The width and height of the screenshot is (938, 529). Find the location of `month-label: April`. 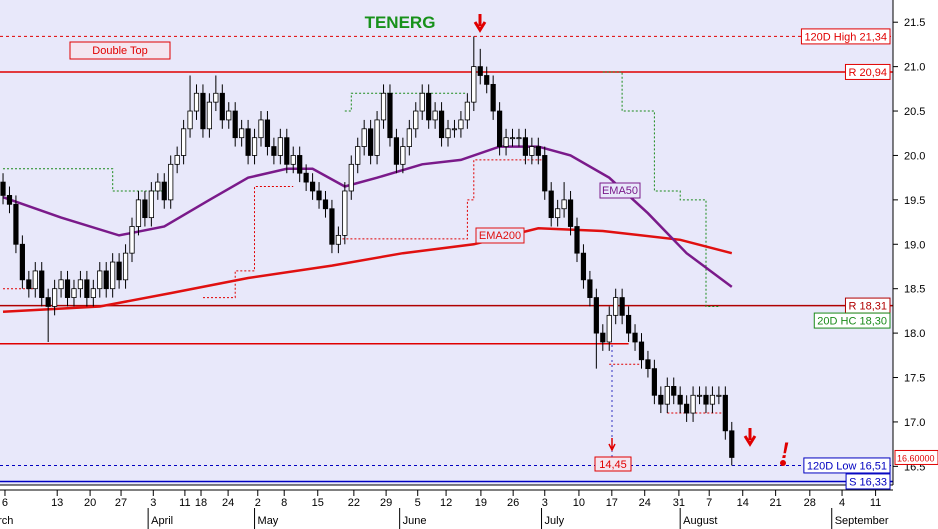

month-label: April is located at coordinates (162, 521).